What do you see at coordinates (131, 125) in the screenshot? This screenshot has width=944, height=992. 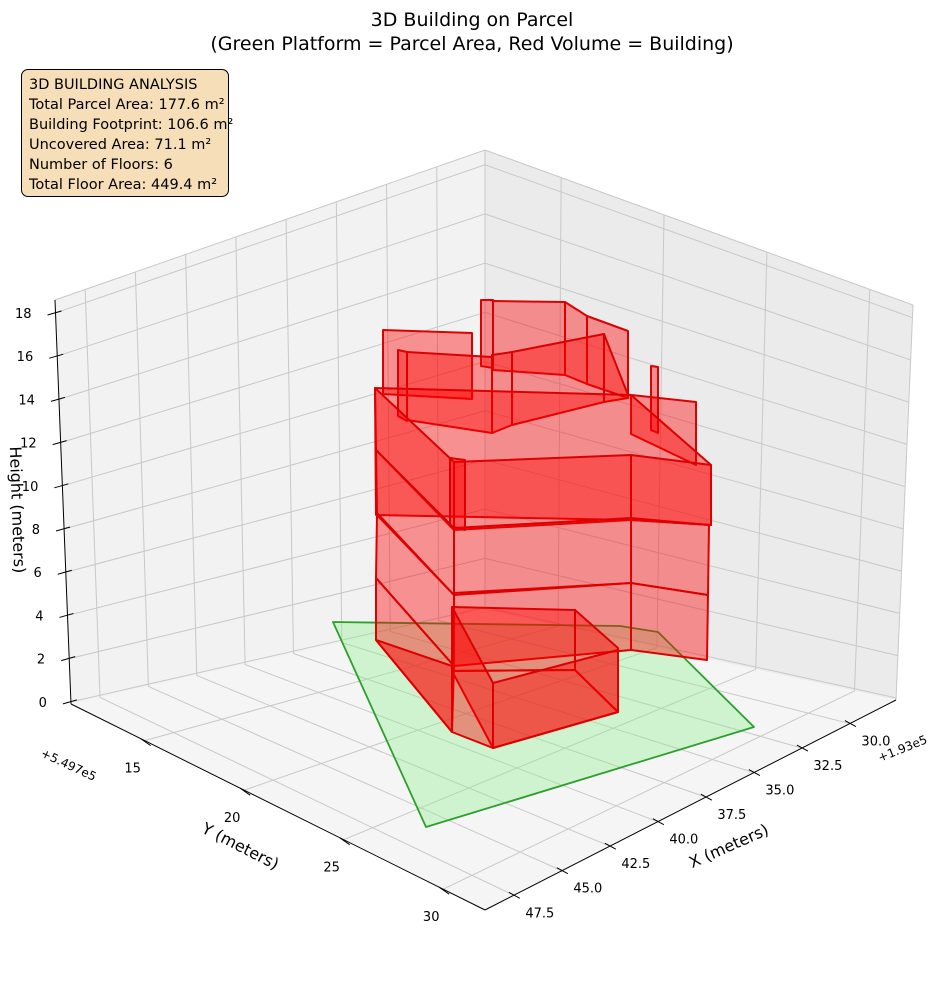 I see `stat-building-footprint: Building Footprint: 106.6 m²` at bounding box center [131, 125].